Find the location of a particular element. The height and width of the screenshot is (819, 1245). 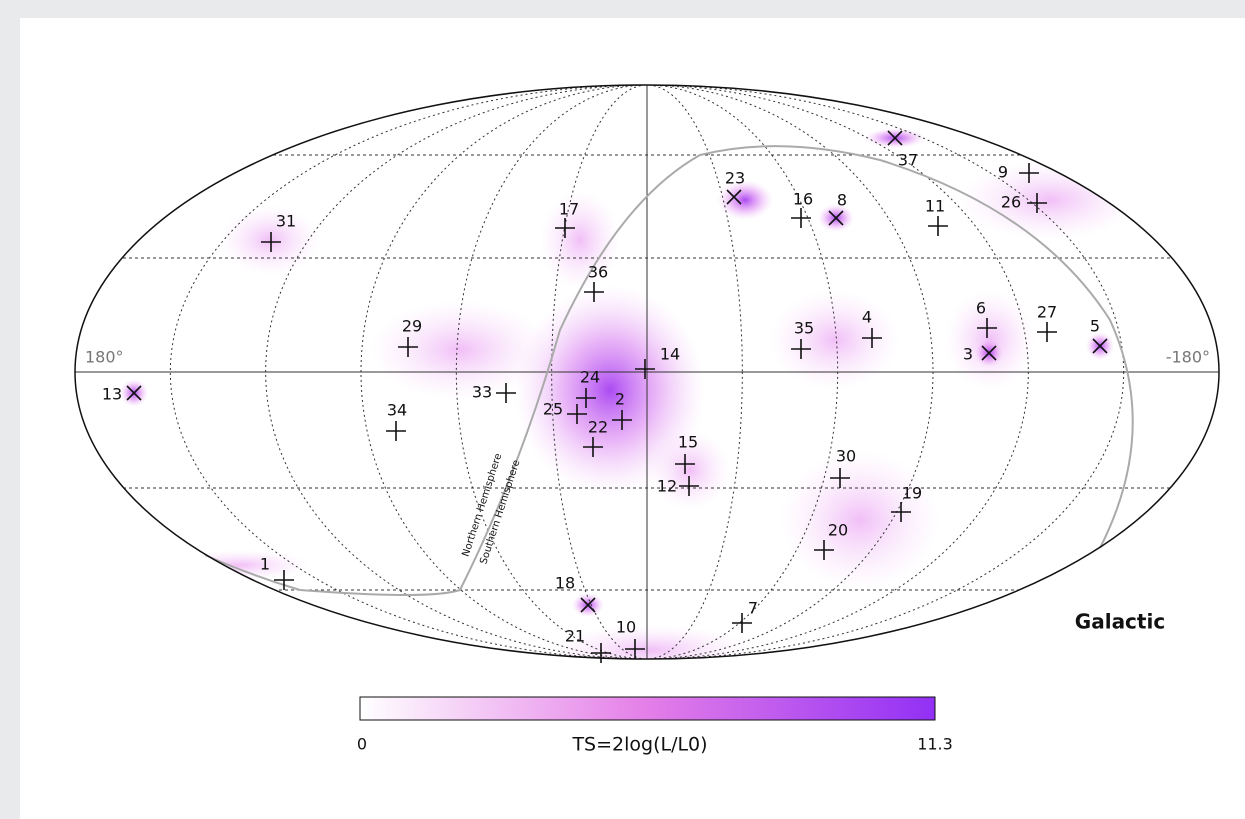

source-label: 9 is located at coordinates (1003, 172).